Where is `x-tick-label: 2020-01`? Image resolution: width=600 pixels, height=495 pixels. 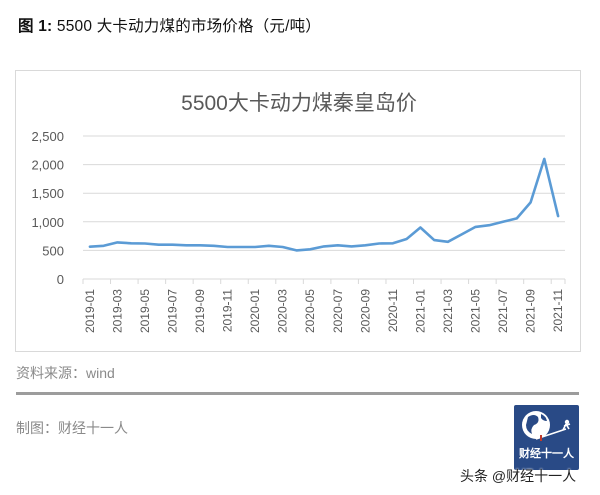 x-tick-label: 2020-01 is located at coordinates (255, 311).